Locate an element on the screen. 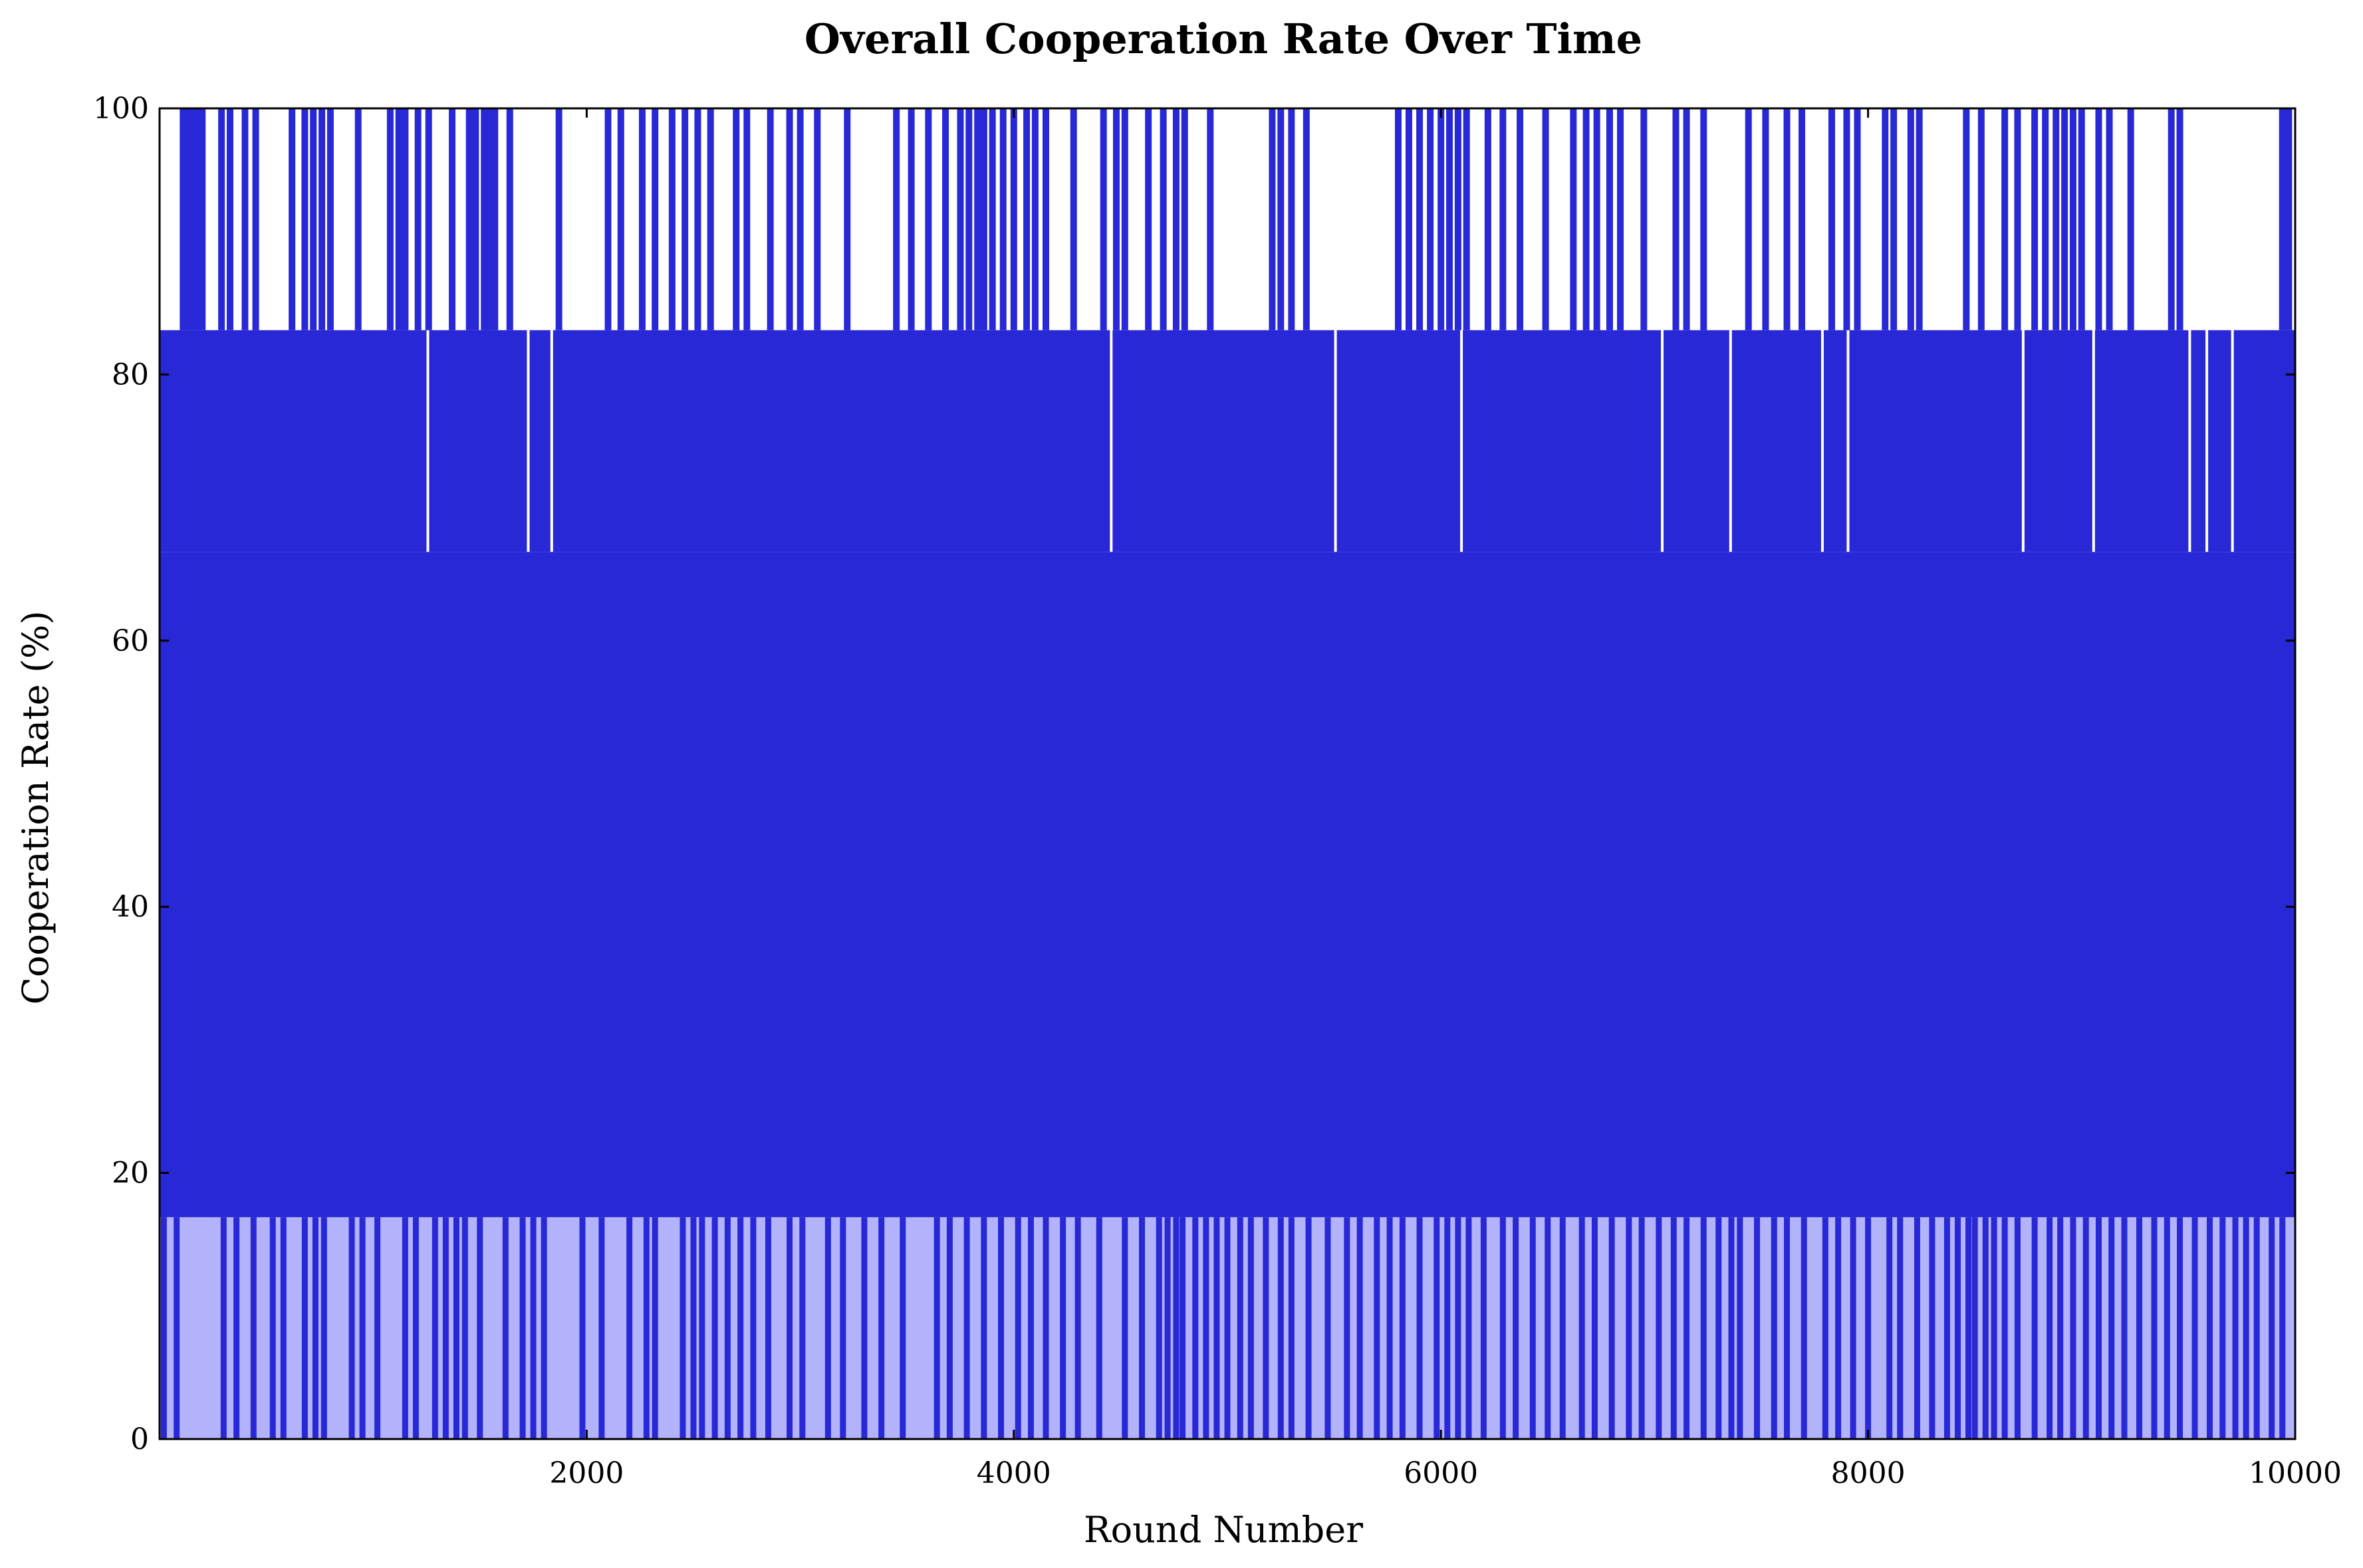  y-tick-label: 0 is located at coordinates (139, 1439).